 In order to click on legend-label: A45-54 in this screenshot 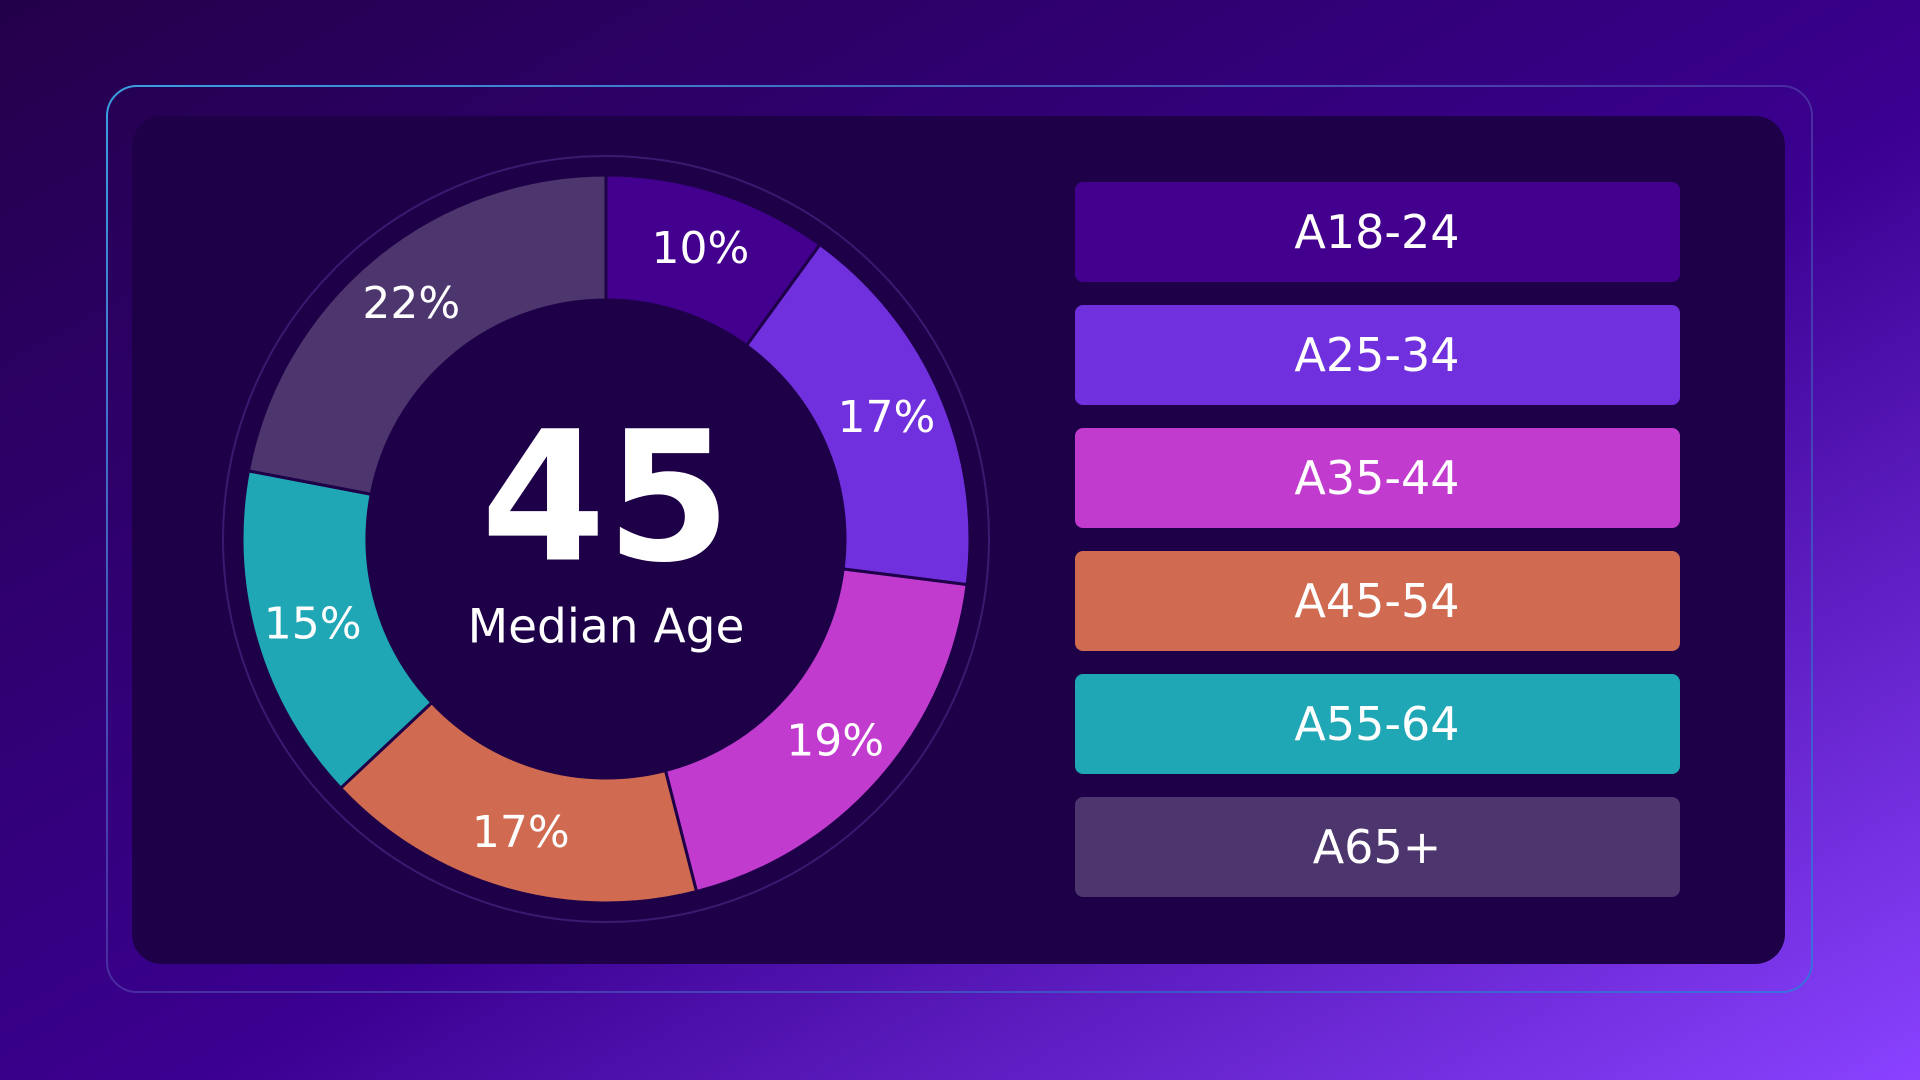, I will do `click(1376, 601)`.